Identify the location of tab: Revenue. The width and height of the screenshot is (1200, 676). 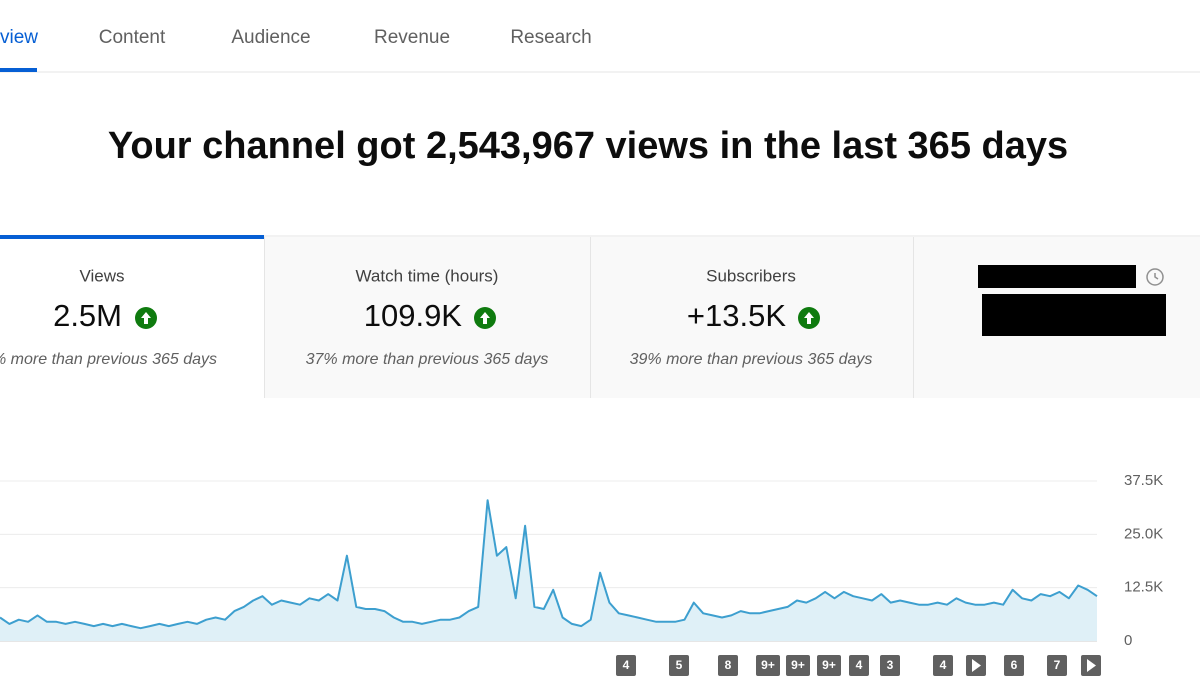
(412, 37).